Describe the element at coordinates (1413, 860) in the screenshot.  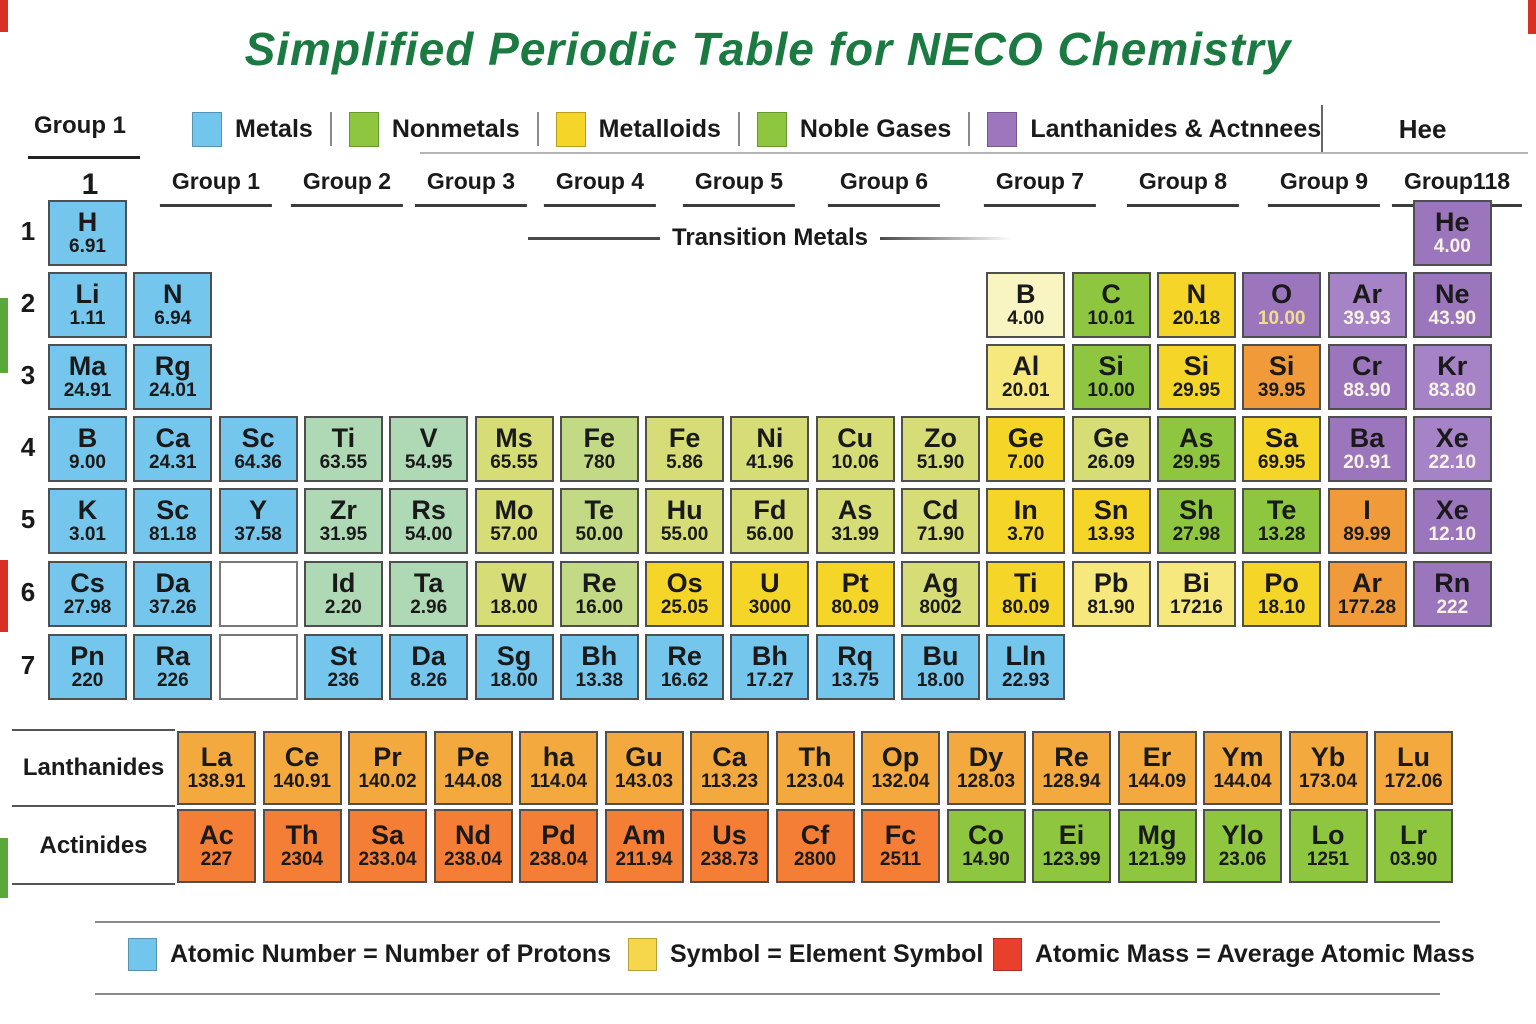
I see `element-mass: 03.90` at that location.